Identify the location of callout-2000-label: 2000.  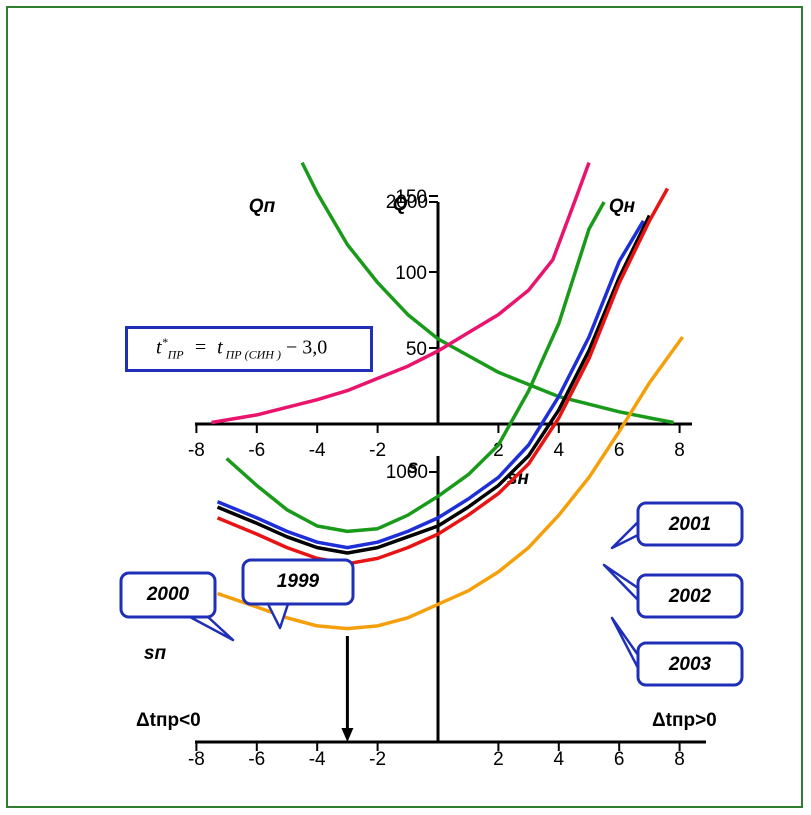
(168, 594).